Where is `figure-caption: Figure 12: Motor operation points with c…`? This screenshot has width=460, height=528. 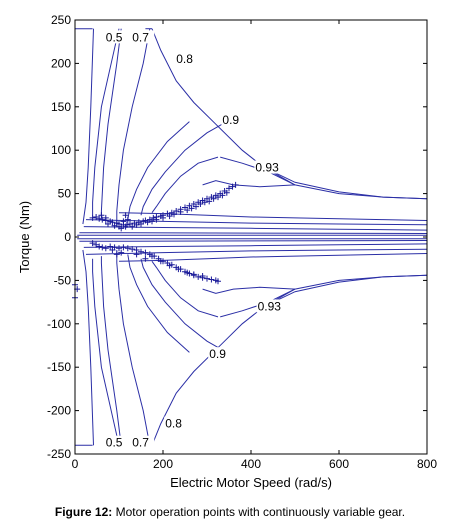
figure-caption: Figure 12: Motor operation points with c… is located at coordinates (230, 512).